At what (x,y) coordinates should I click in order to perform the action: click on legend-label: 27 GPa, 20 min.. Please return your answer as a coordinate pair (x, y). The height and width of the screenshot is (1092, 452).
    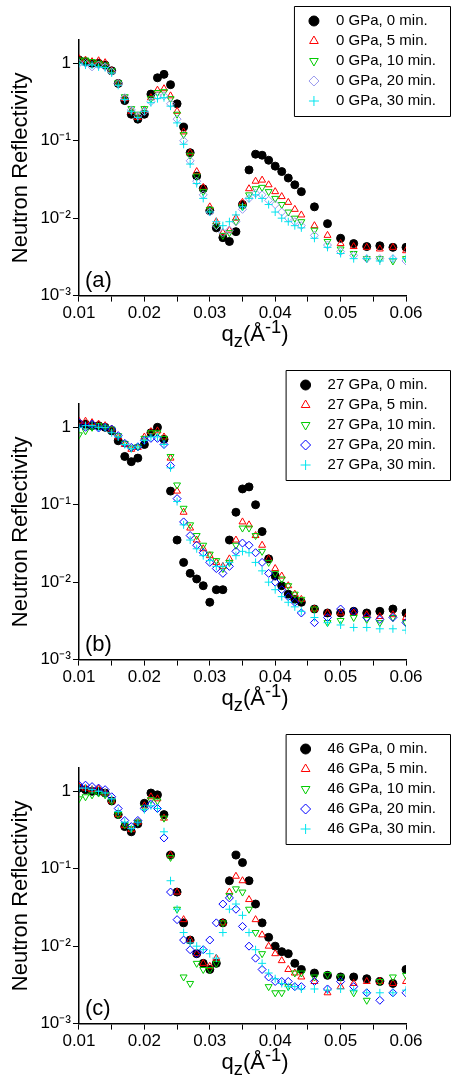
    Looking at the image, I should click on (382, 444).